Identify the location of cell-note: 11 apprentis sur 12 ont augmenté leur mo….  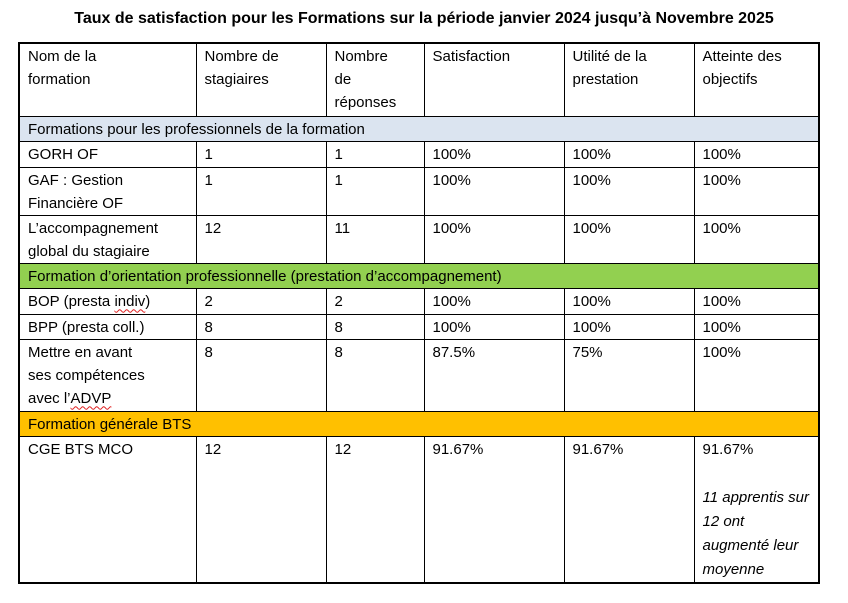
(755, 533).